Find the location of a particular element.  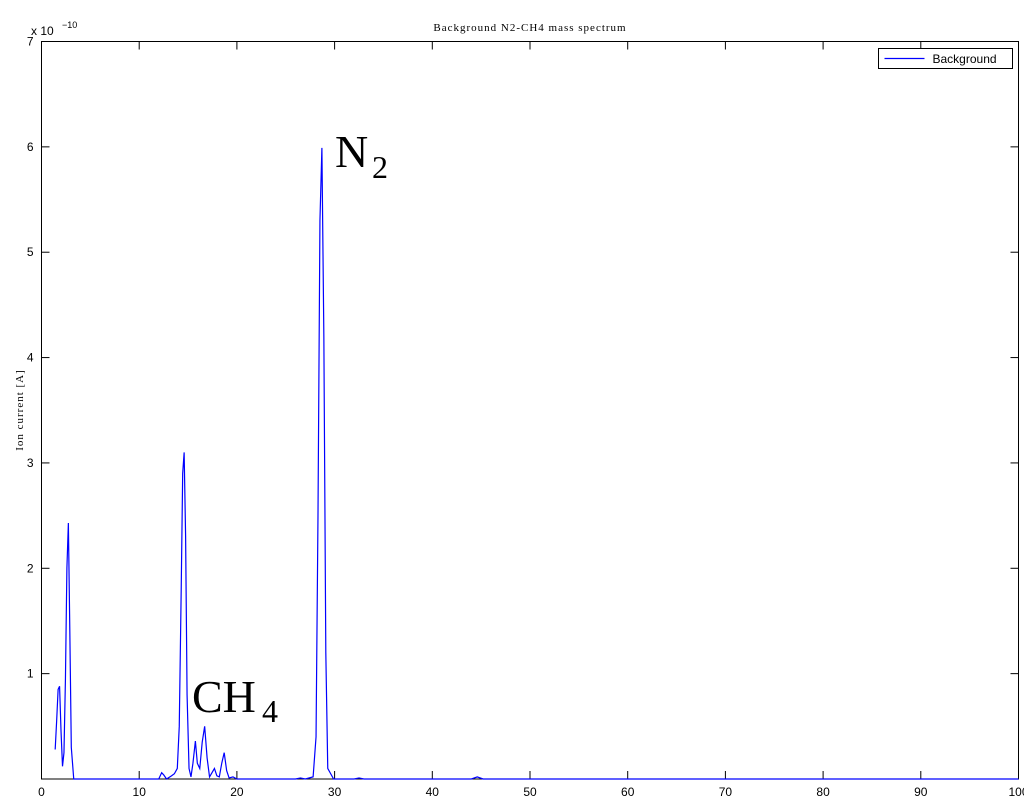

y-axis-label: Ion current [A] is located at coordinates (20, 410).